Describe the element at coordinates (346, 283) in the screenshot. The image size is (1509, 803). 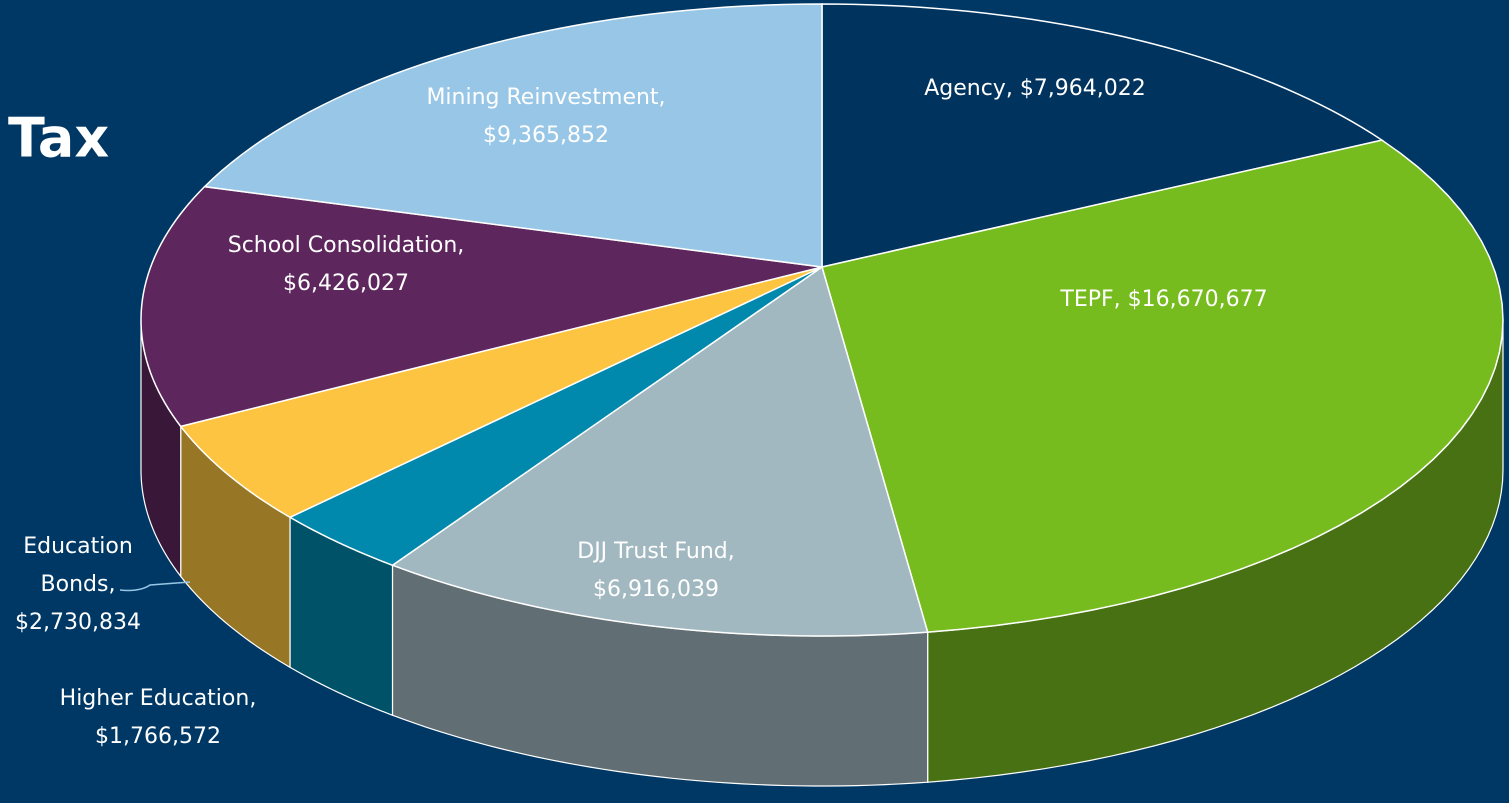
I see `data-label: $6,426,027` at that location.